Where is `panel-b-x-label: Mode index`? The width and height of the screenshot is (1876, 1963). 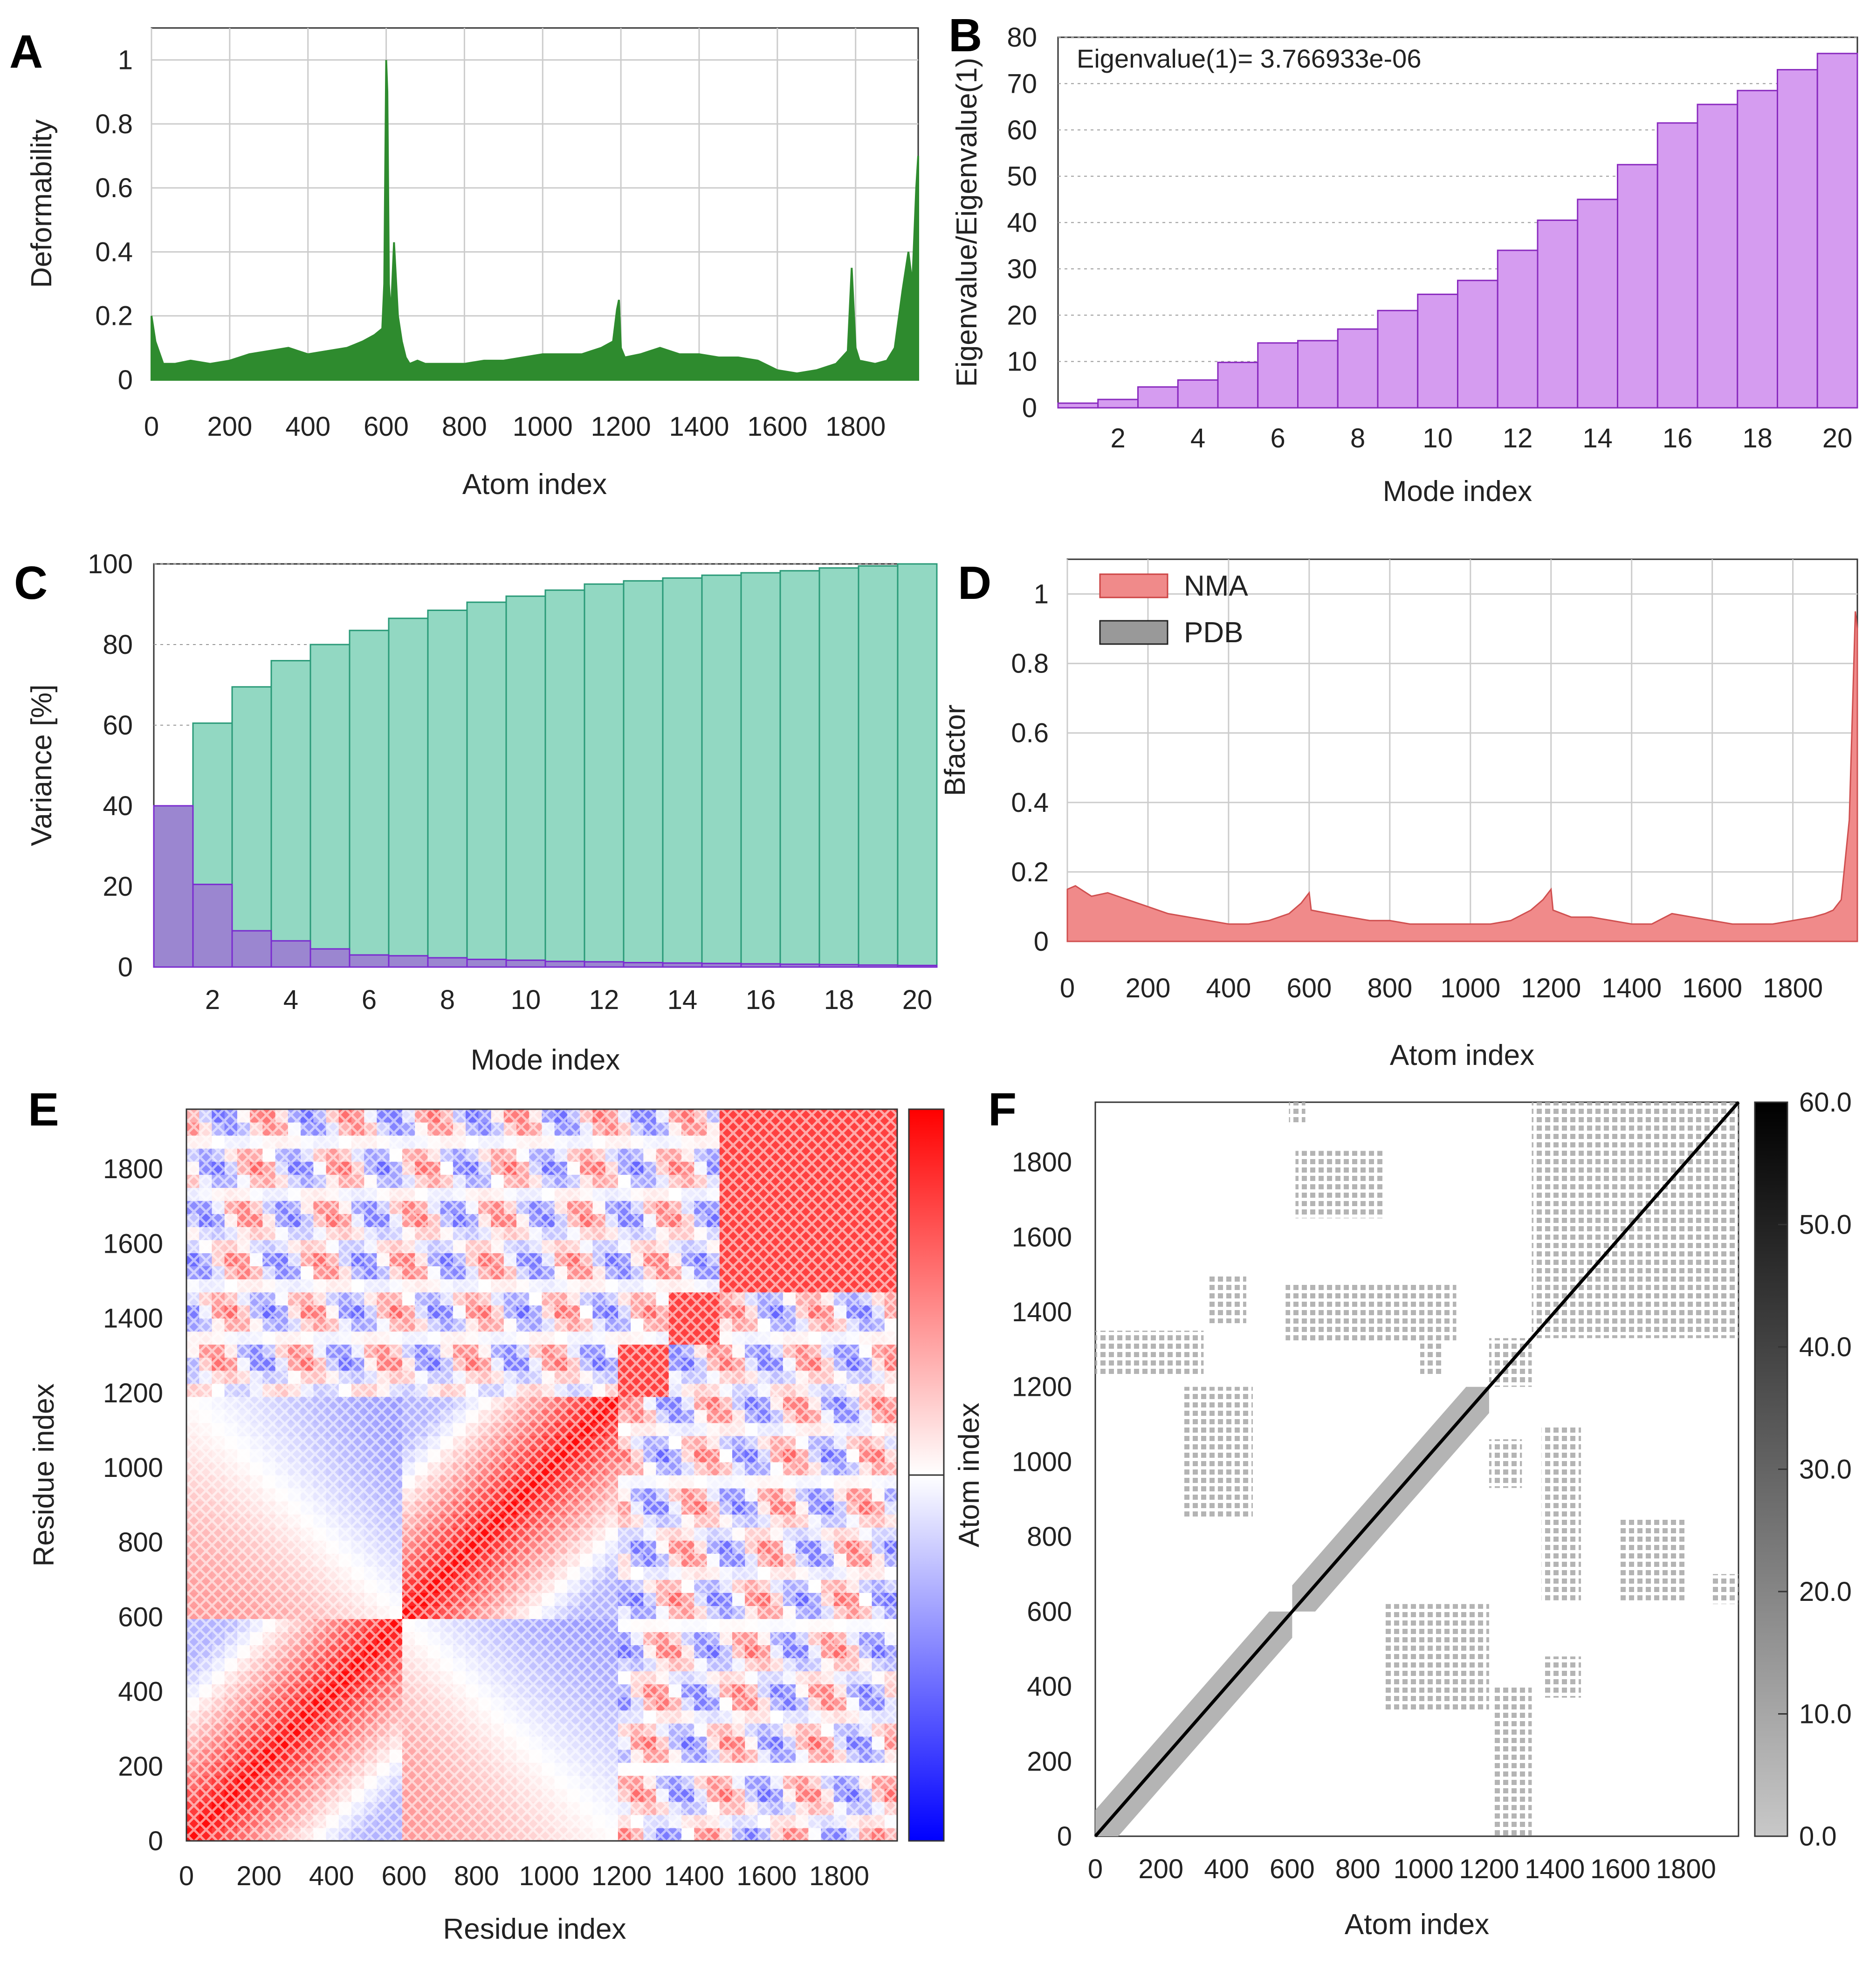
panel-b-x-label: Mode index is located at coordinates (1457, 491).